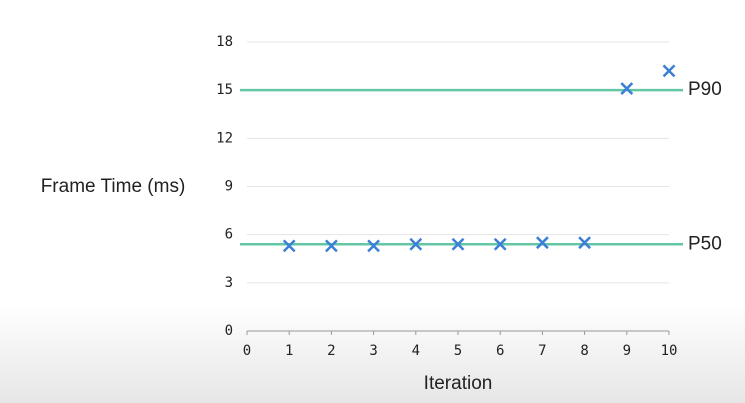 The image size is (745, 403). Describe the element at coordinates (229, 331) in the screenshot. I see `y-tick-label: 0` at that location.